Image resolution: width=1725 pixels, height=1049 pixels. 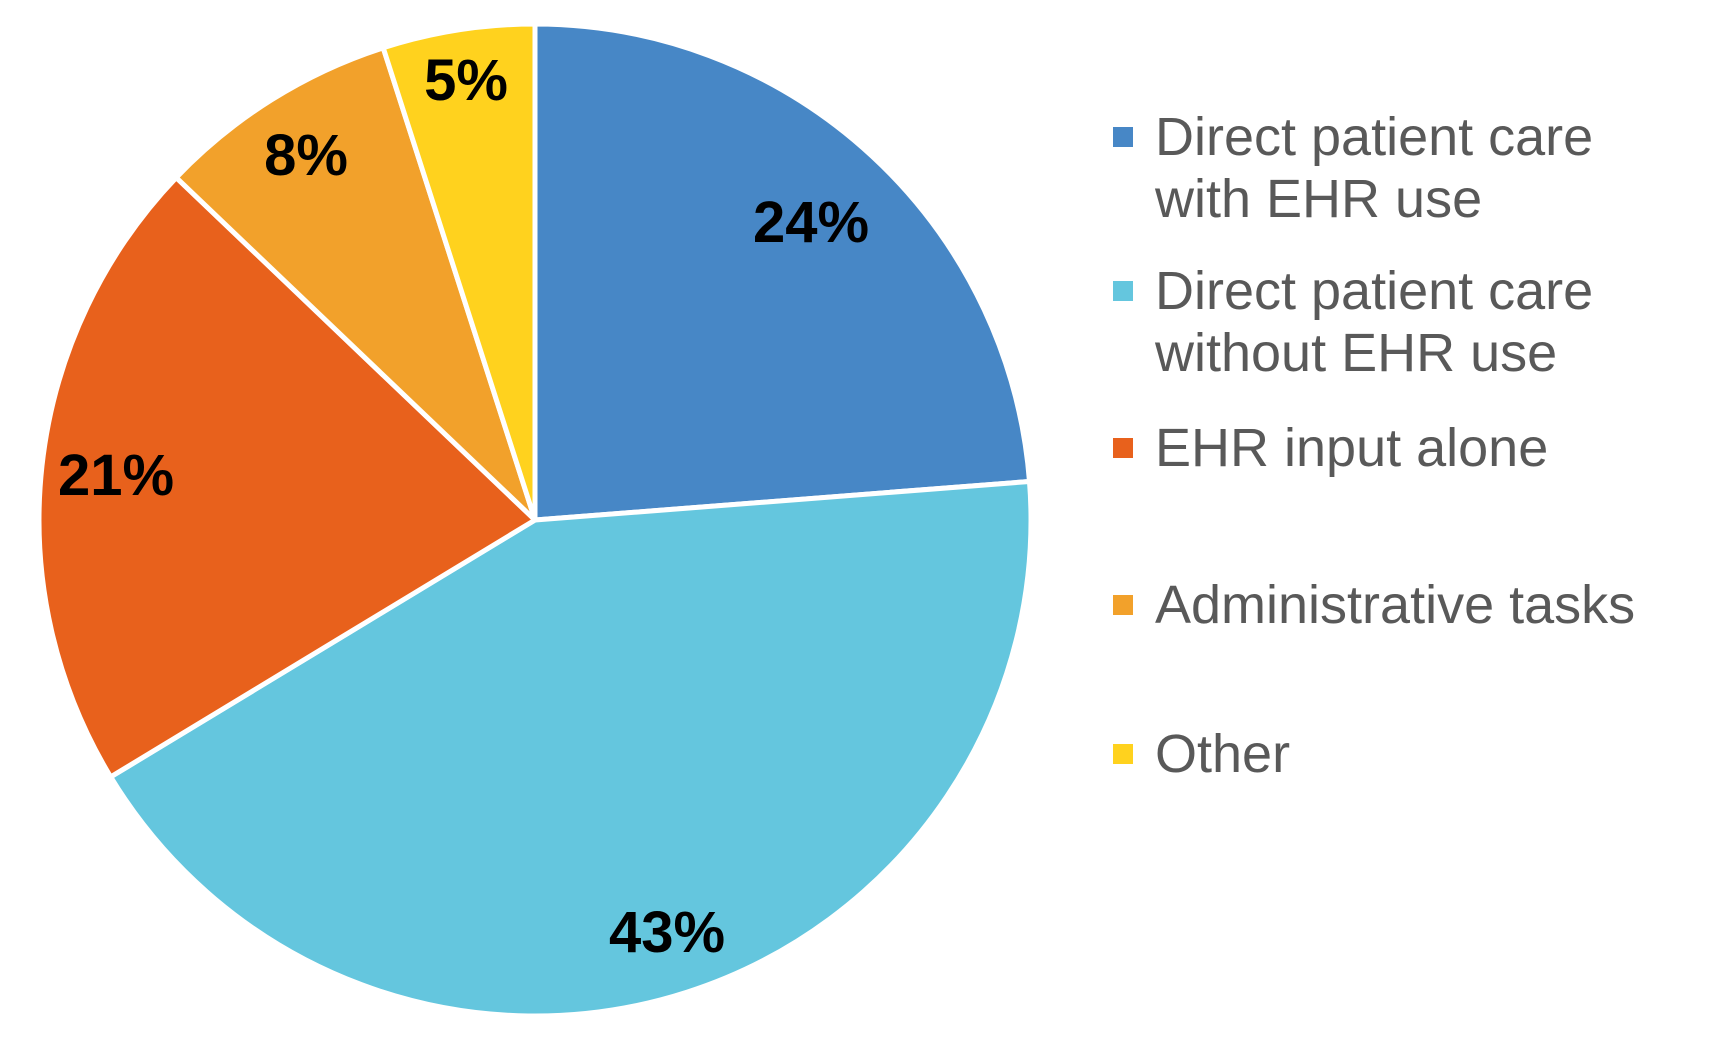 I want to click on legend-item-direct-patient-care-without-ehr-use: Direct patient care without EHR use, so click(x=1394, y=322).